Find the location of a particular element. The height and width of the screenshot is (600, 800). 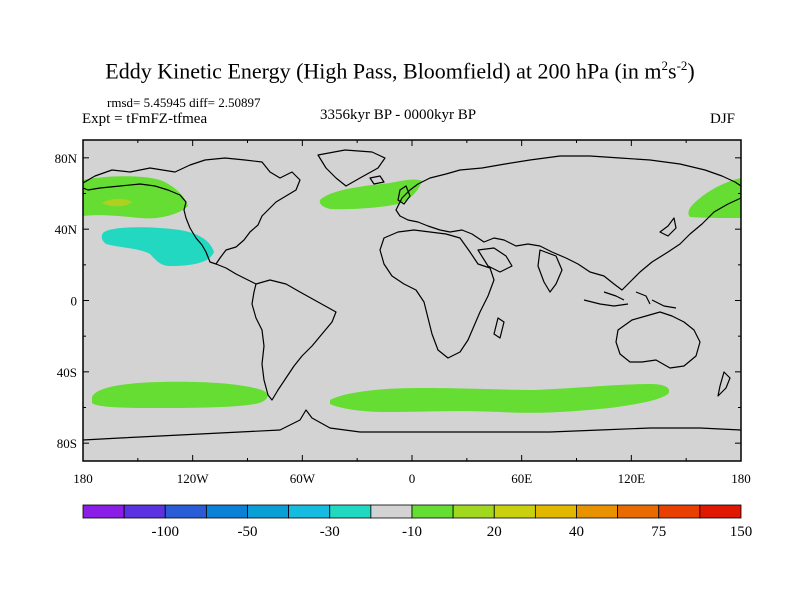

title-end: ) is located at coordinates (691, 71).